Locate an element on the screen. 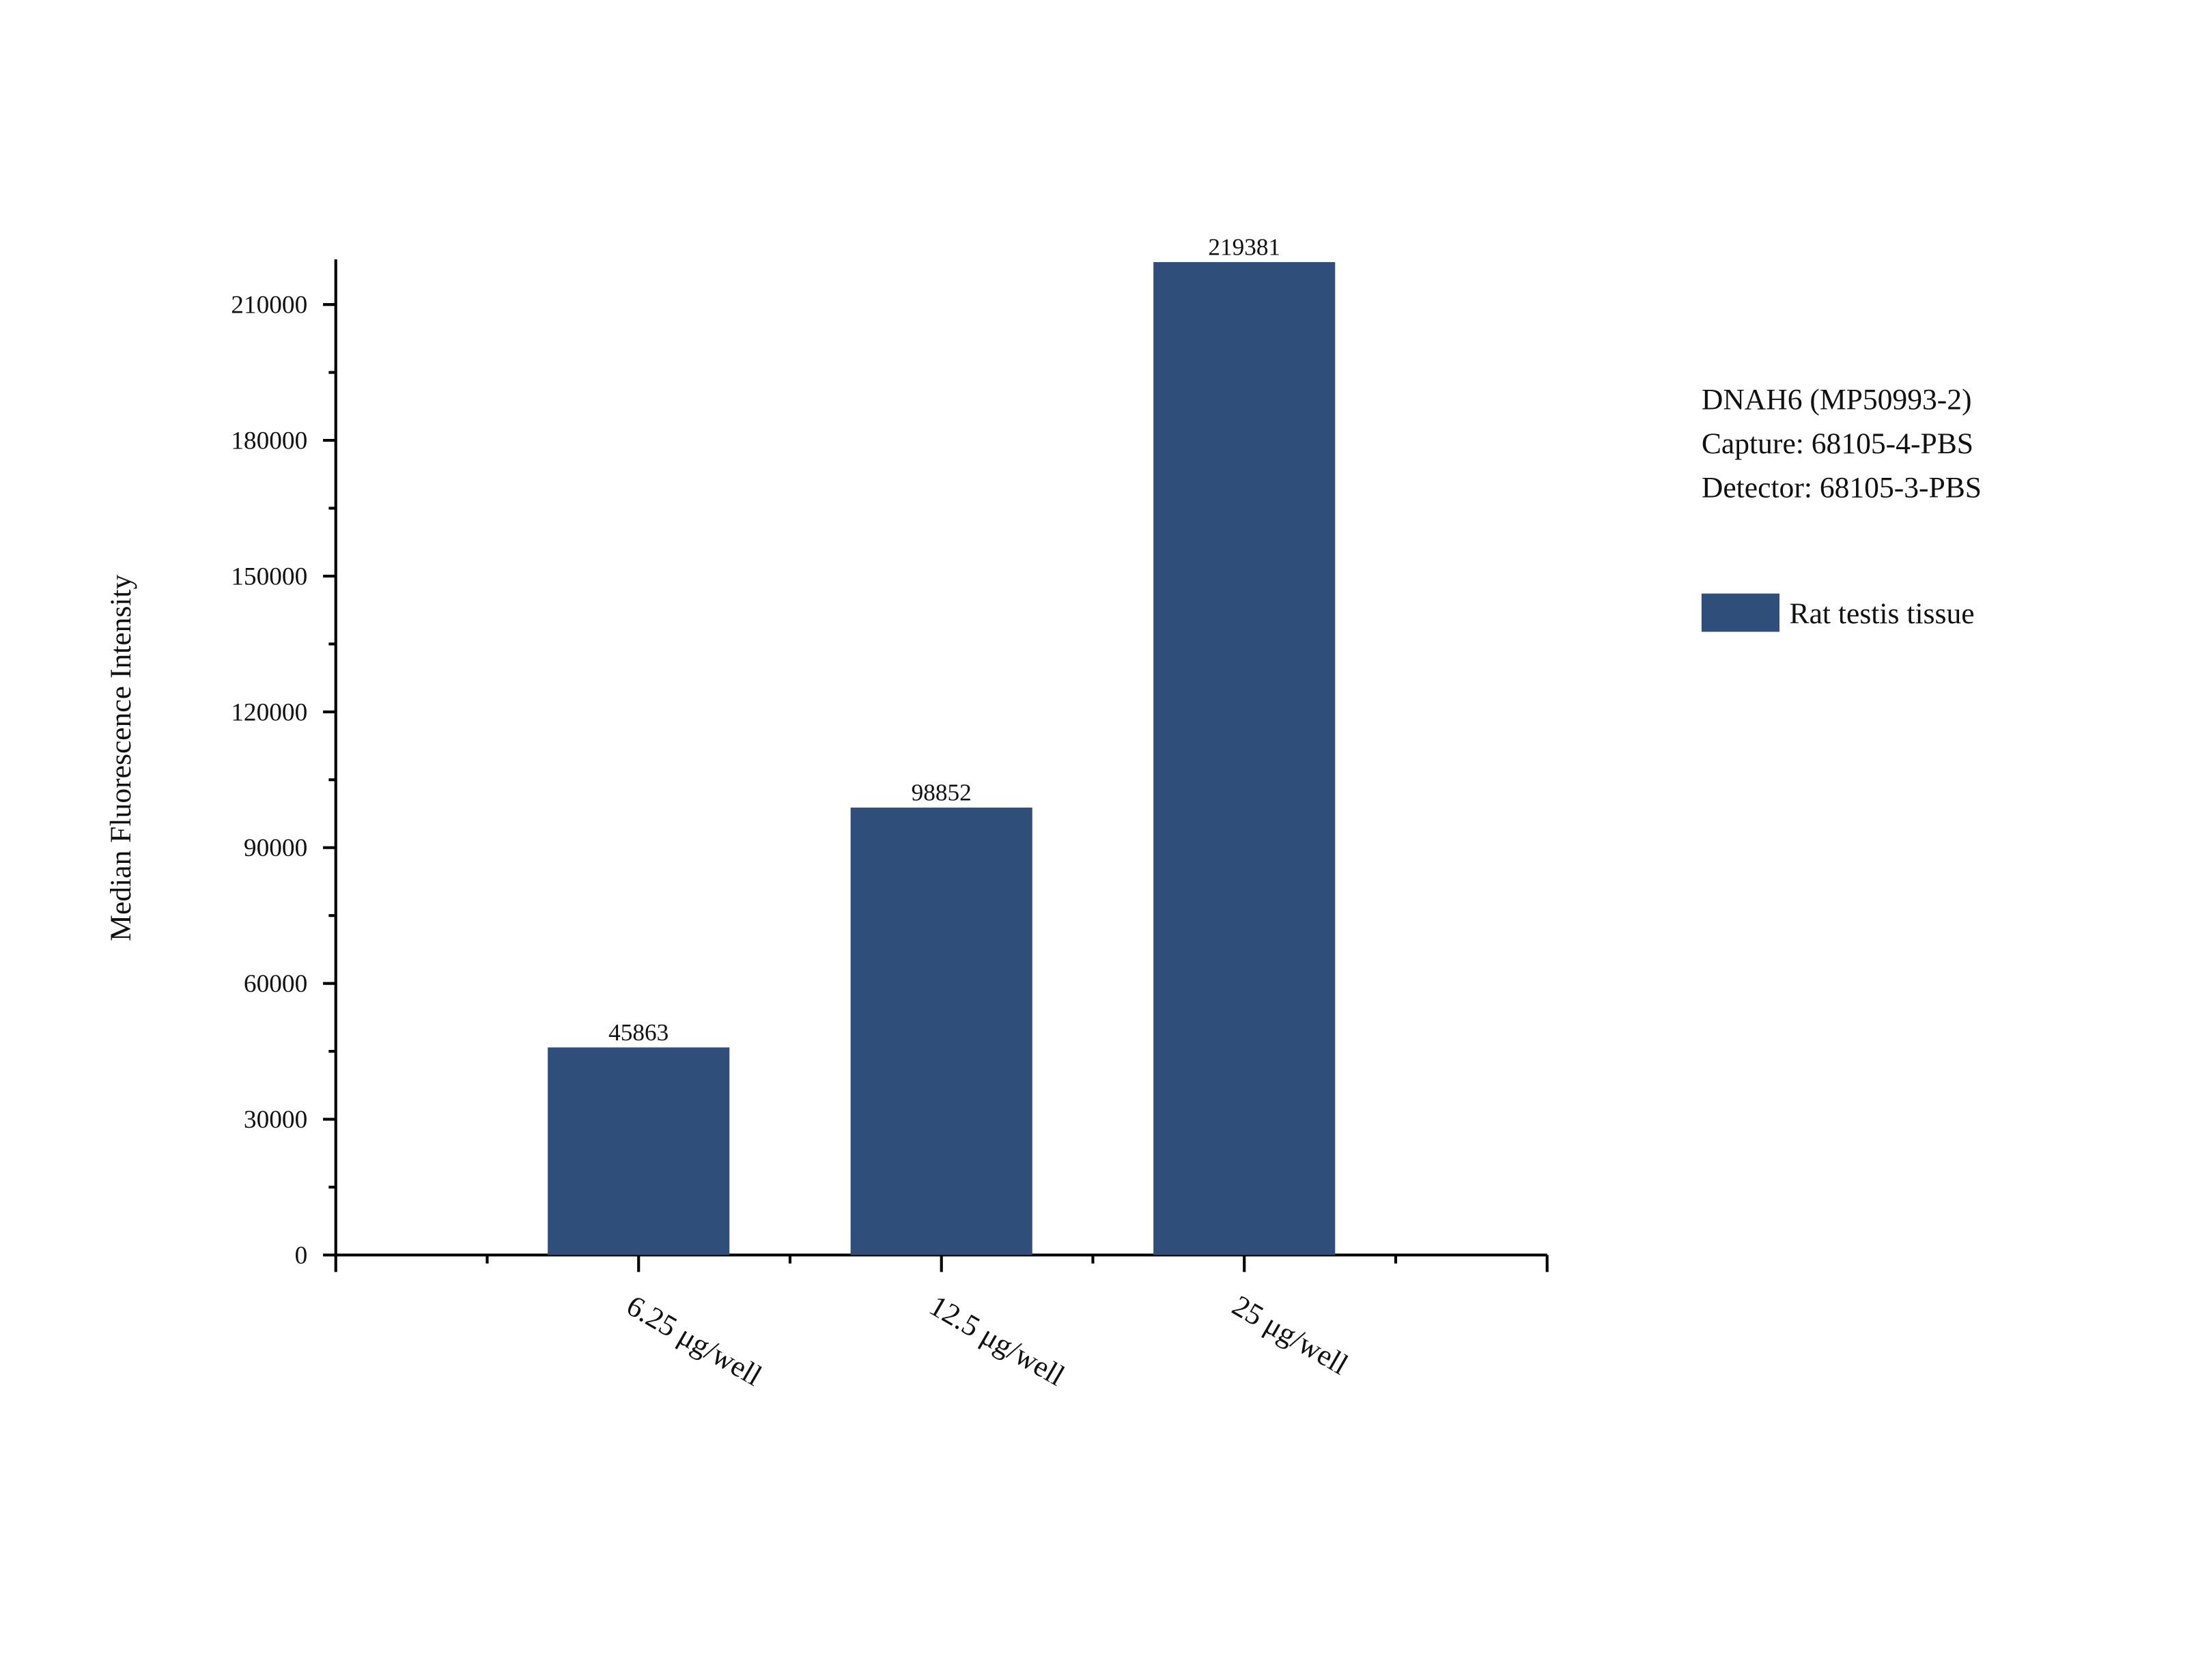 This screenshot has width=2196, height=1680. legend-swatch is located at coordinates (1740, 612).